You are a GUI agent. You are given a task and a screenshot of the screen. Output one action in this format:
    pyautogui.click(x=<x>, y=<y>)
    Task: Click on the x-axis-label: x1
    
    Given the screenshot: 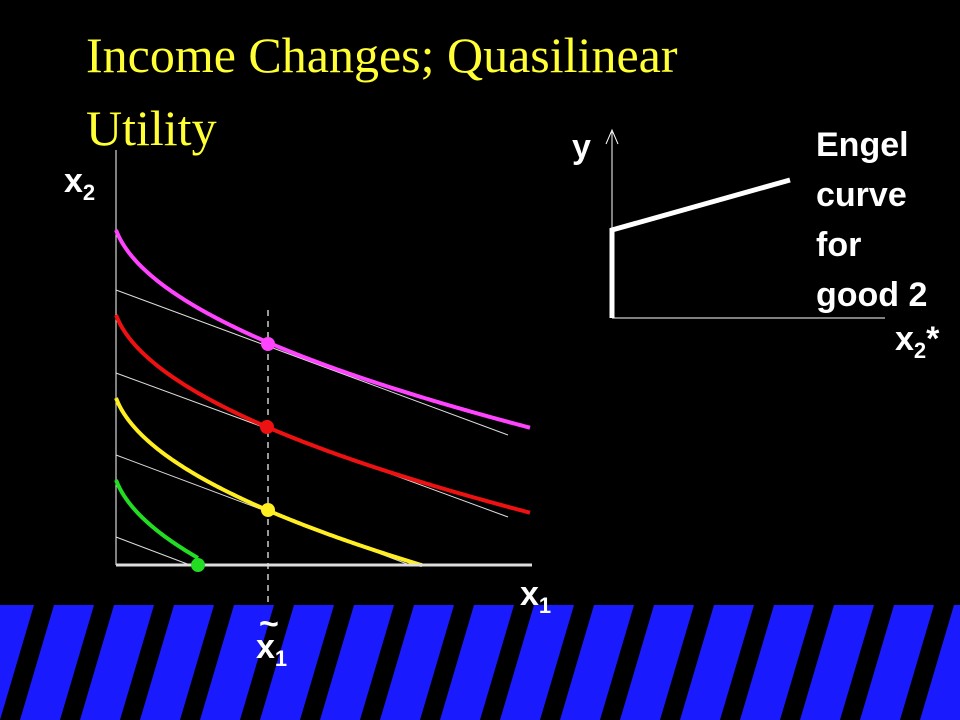 What is the action you would take?
    pyautogui.click(x=535, y=596)
    